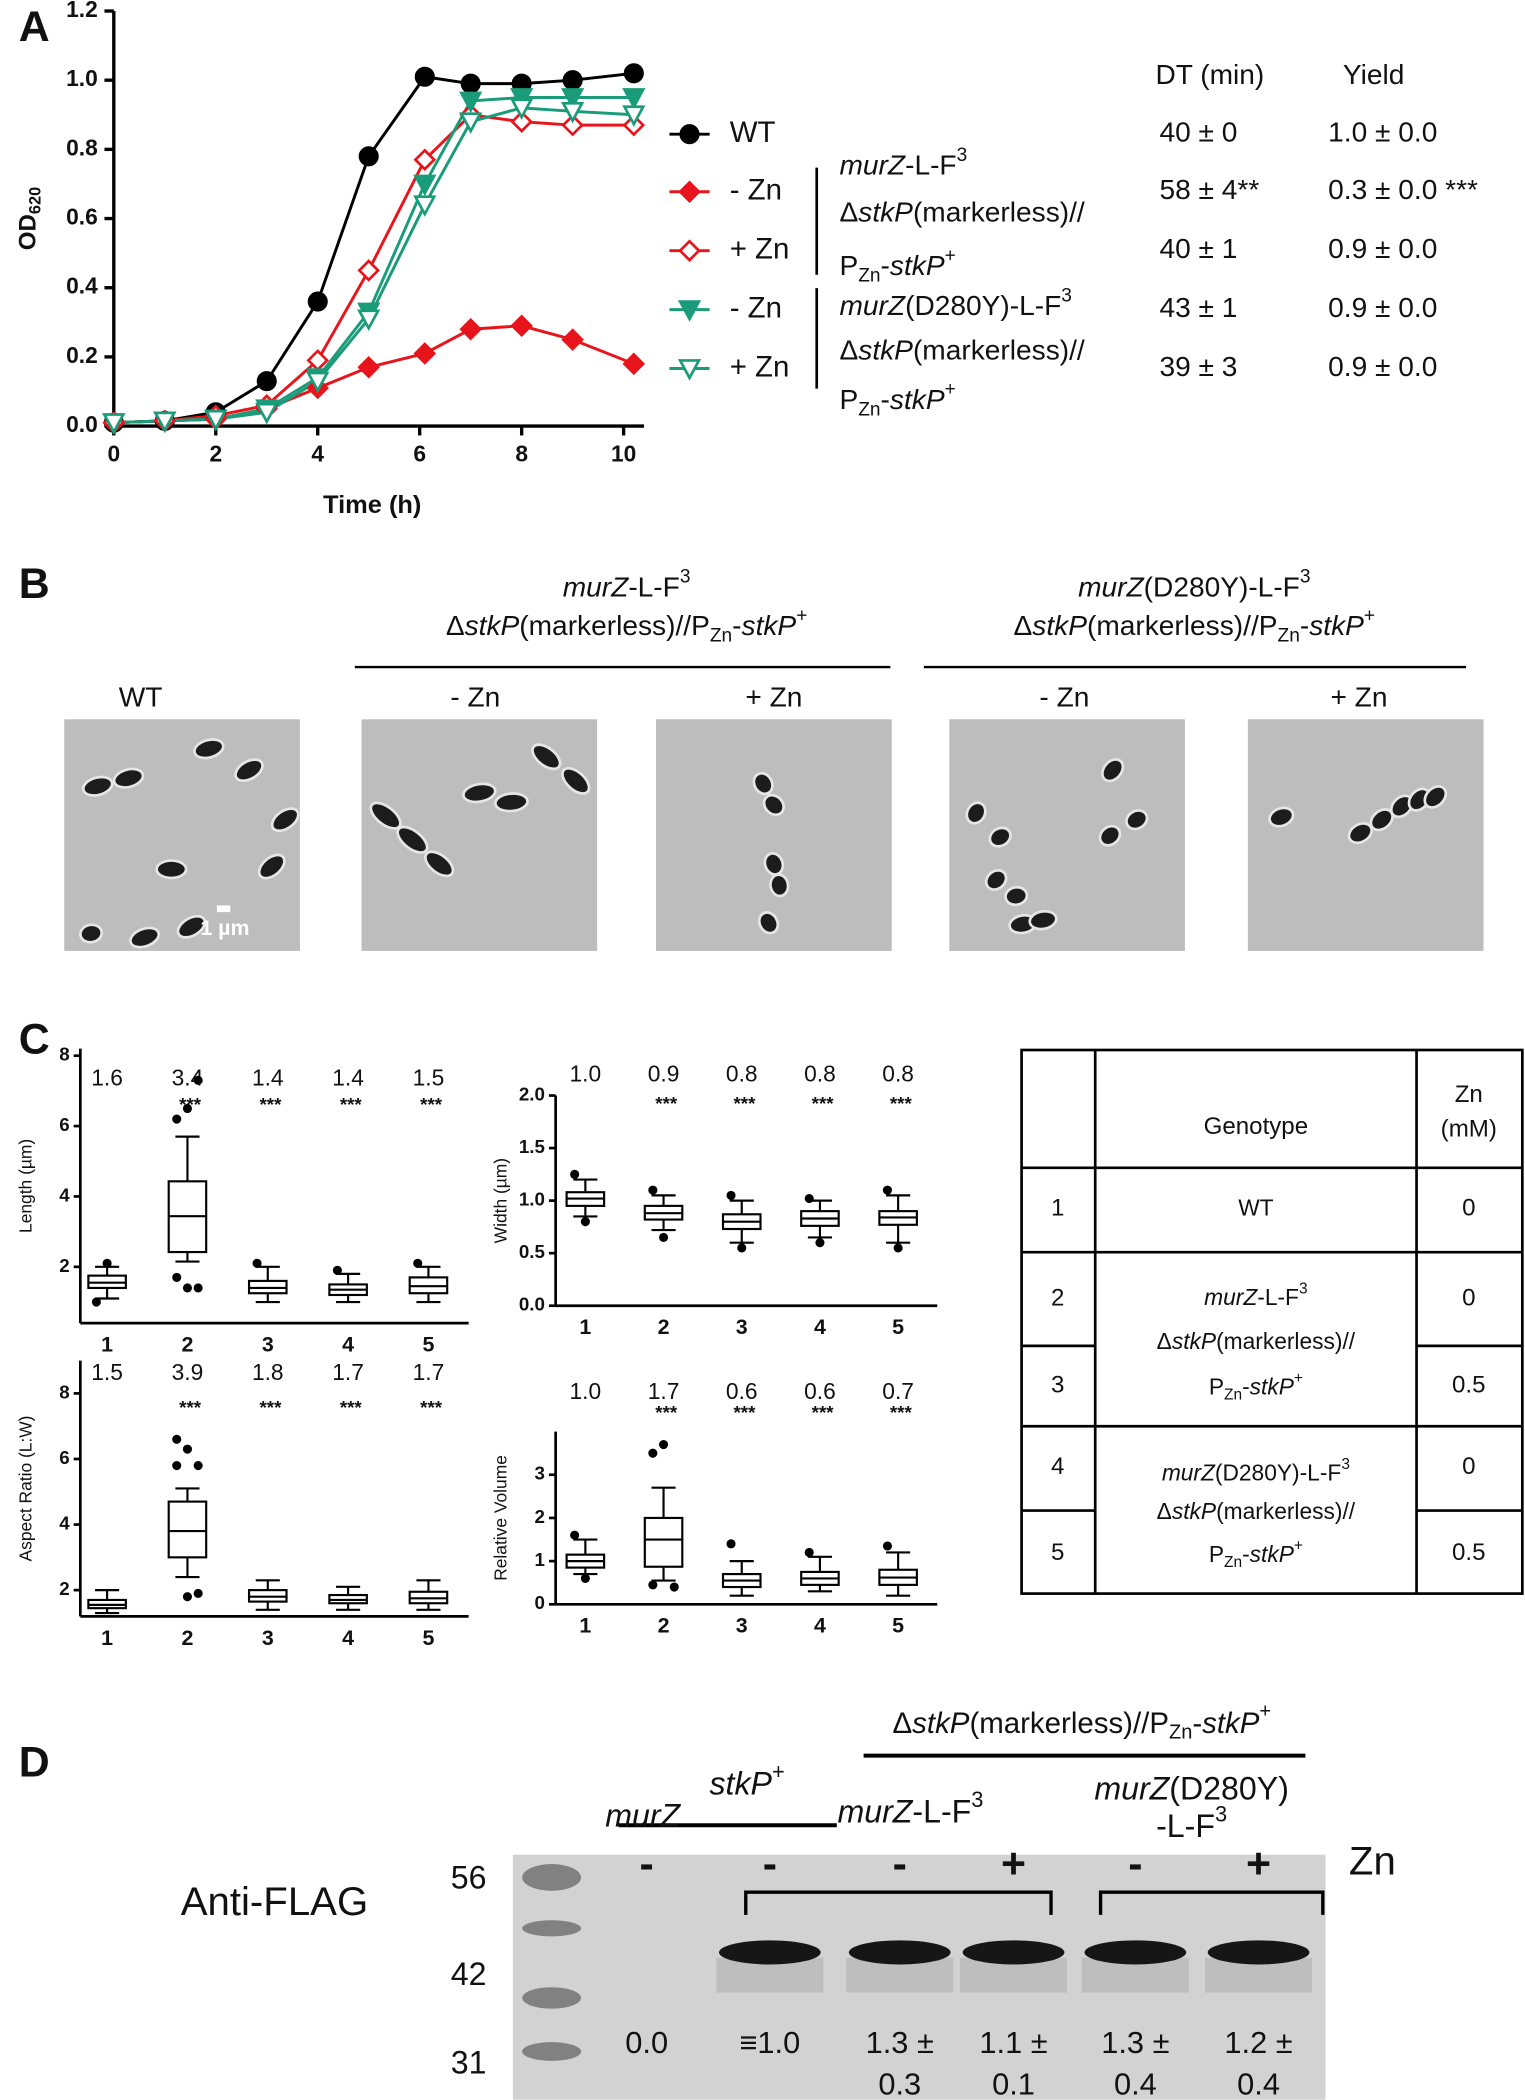  I want to click on legend-label: WT, so click(753, 132).